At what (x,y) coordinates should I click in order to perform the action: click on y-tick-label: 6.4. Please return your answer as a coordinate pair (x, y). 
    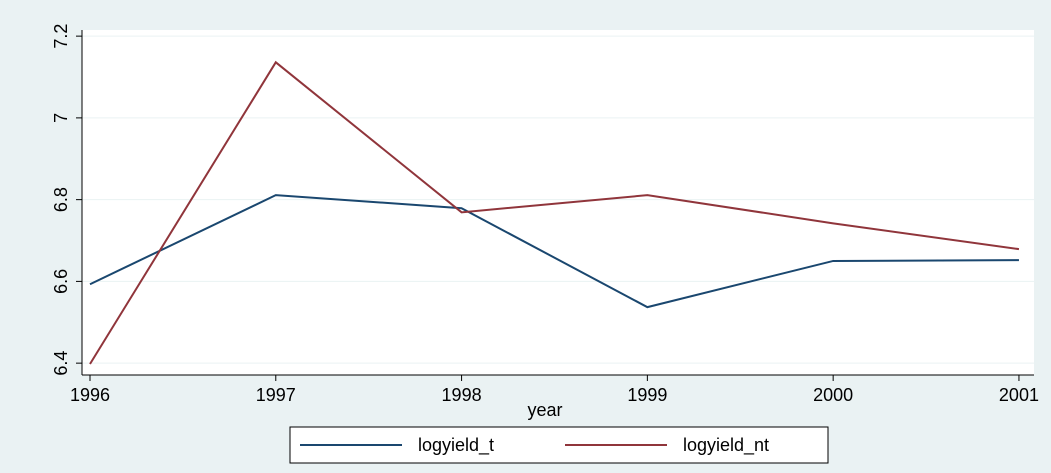
    Looking at the image, I should click on (61, 363).